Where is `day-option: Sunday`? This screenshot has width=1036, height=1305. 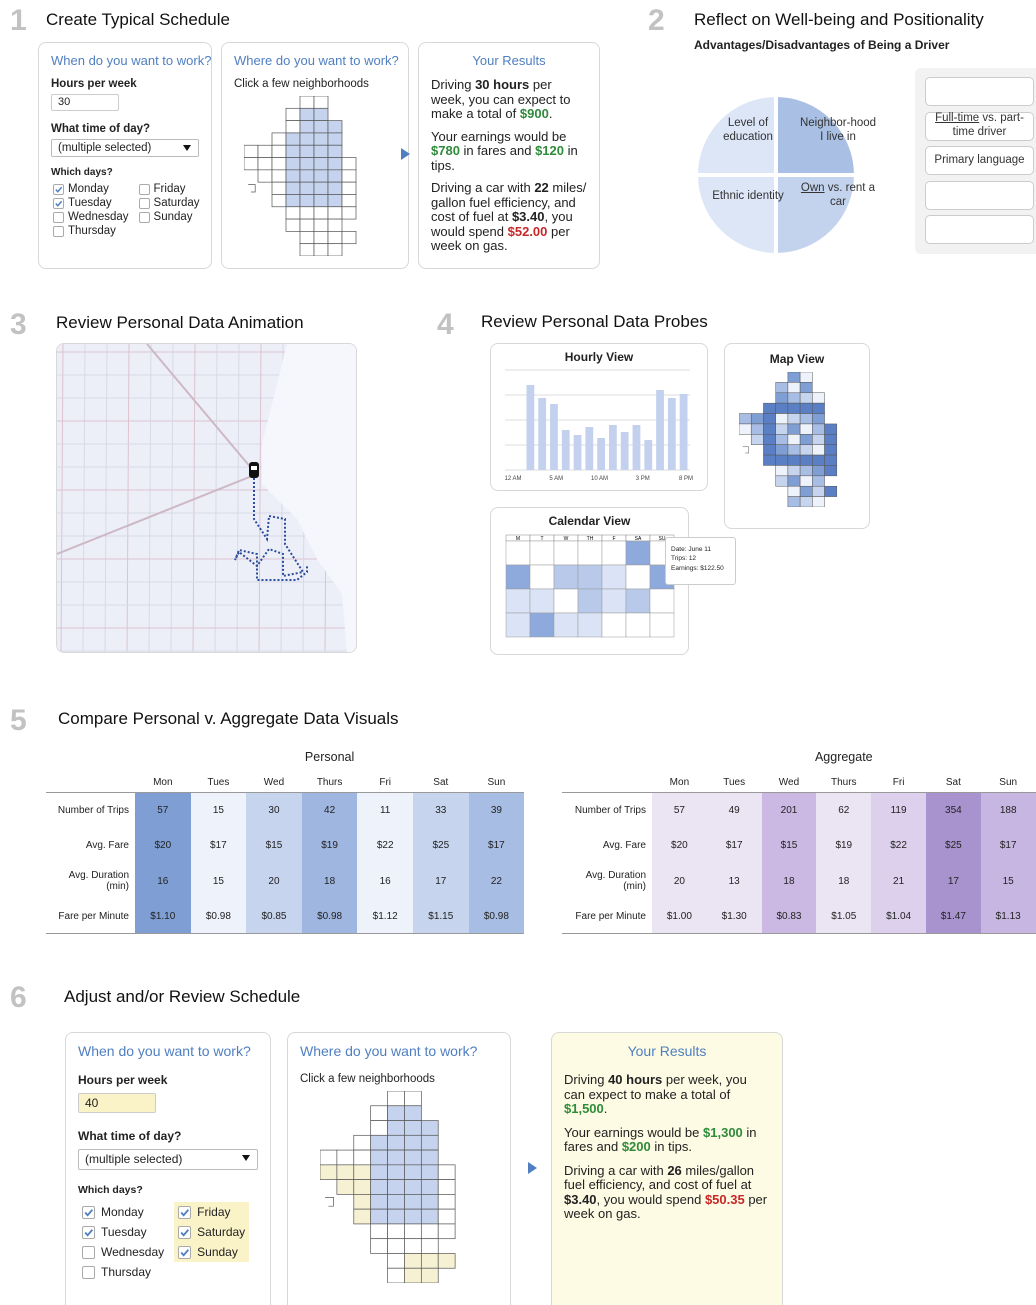 day-option: Sunday is located at coordinates (169, 217).